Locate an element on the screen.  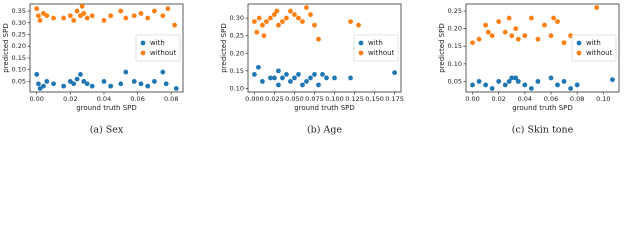
x-tick-label: 0.150 is located at coordinates (374, 99).